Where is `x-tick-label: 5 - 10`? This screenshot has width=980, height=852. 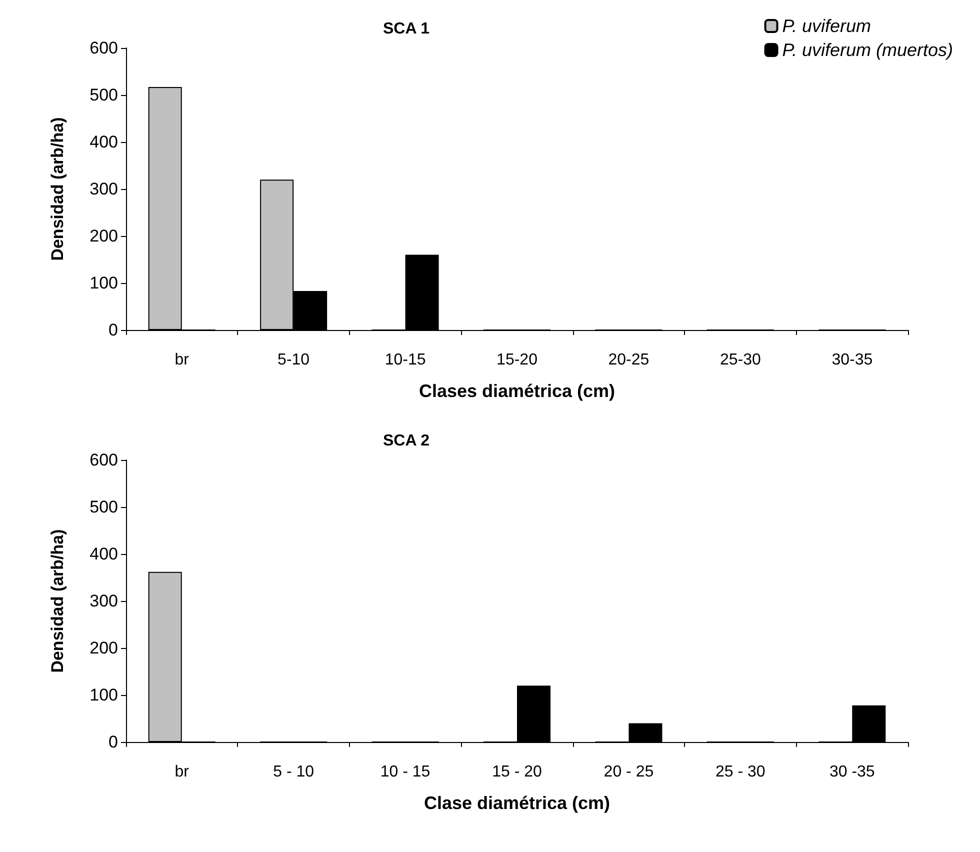
x-tick-label: 5 - 10 is located at coordinates (293, 772).